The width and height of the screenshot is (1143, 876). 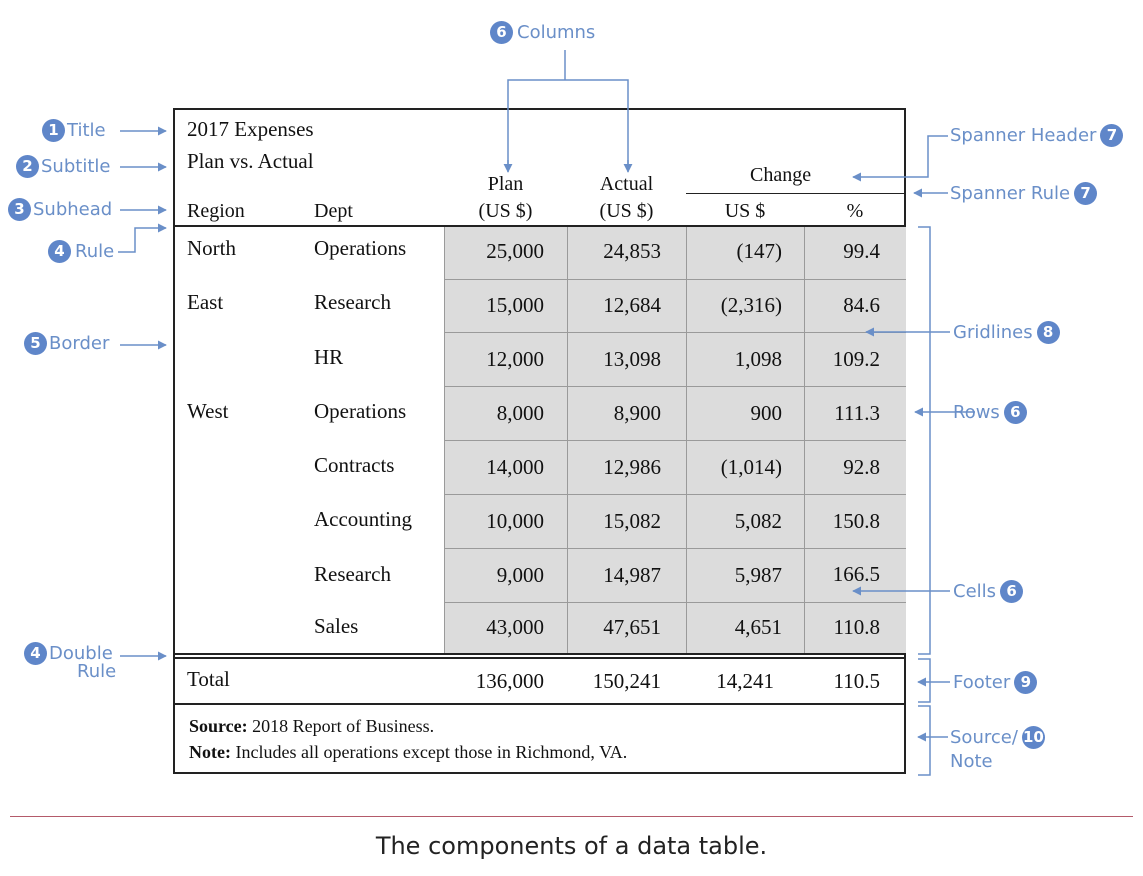 I want to click on cell-change-pct: 92.8, so click(x=861, y=467).